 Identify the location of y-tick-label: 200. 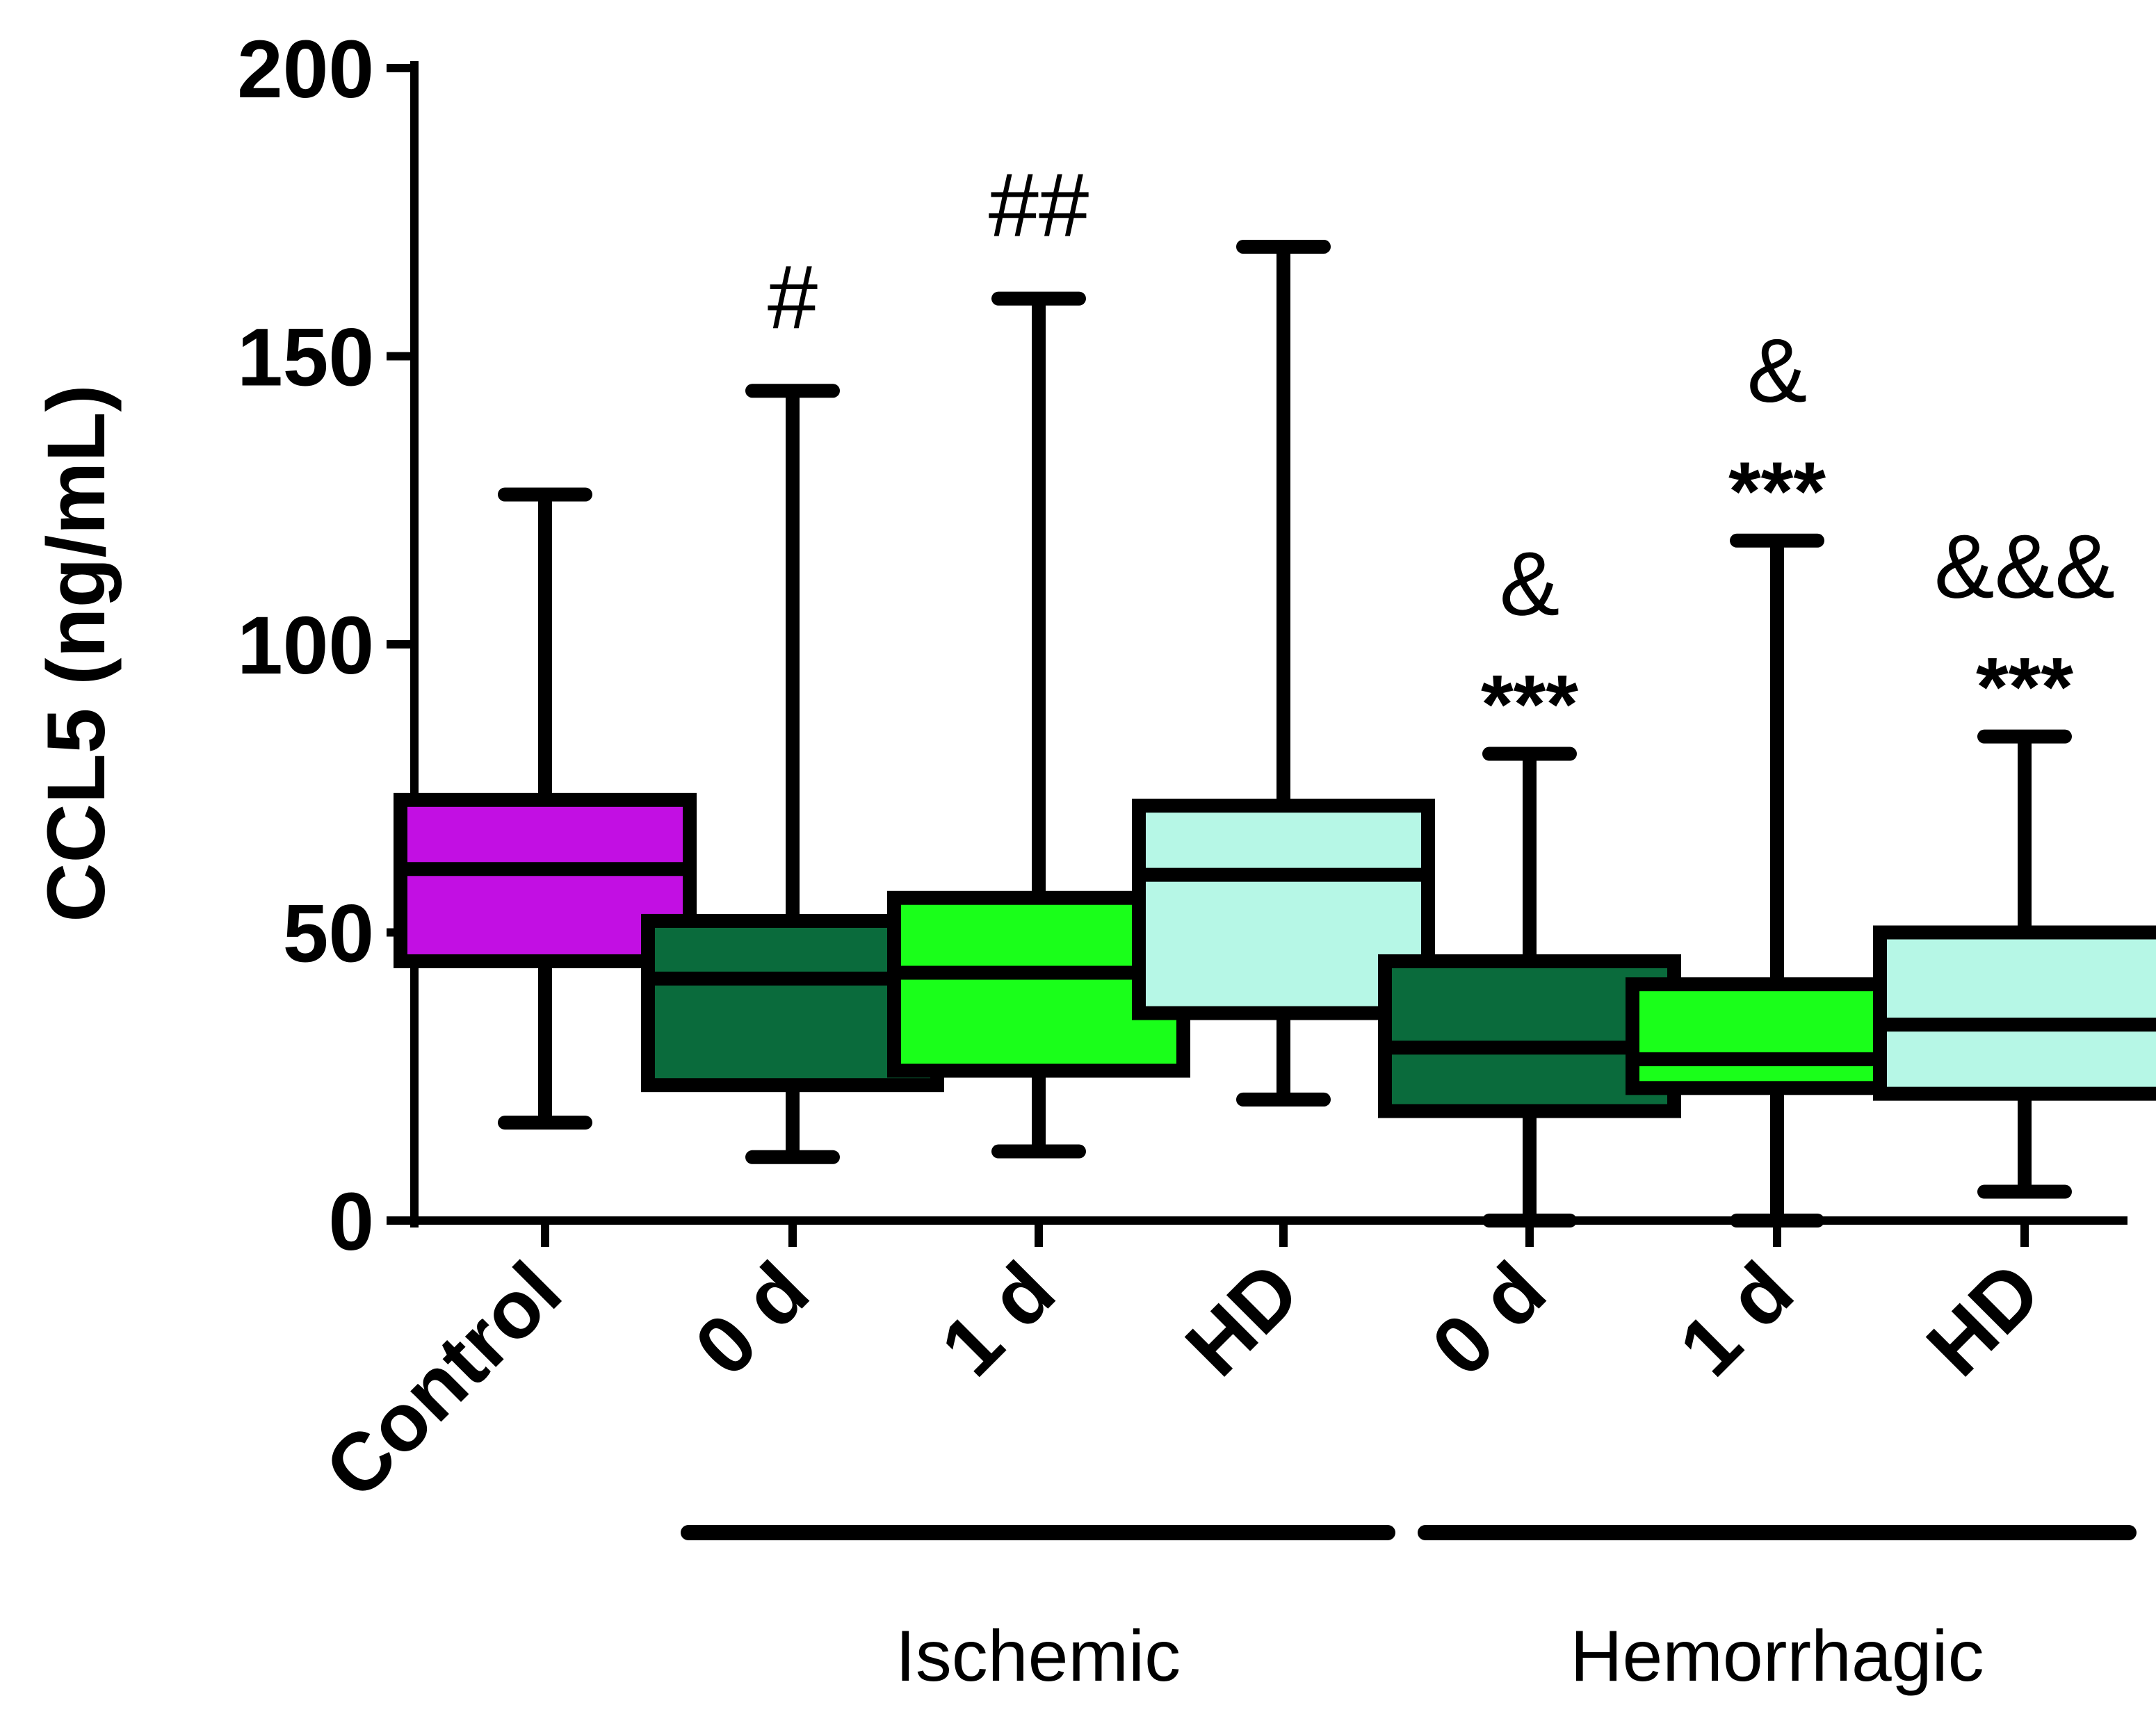
(305, 69).